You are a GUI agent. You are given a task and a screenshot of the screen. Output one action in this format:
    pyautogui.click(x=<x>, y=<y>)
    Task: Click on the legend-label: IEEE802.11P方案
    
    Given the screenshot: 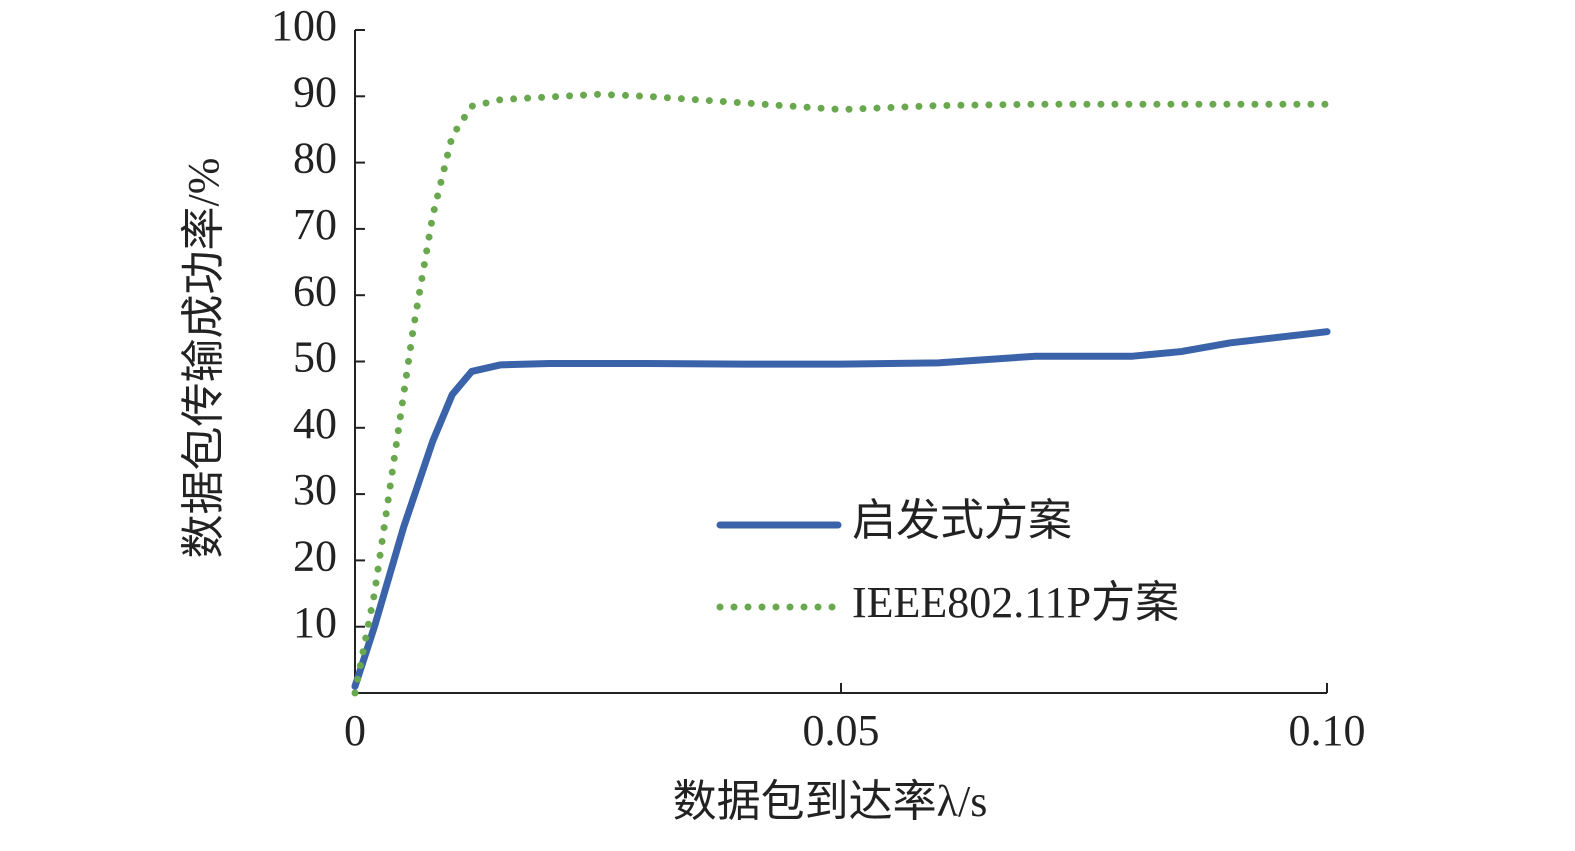 What is the action you would take?
    pyautogui.click(x=1015, y=602)
    